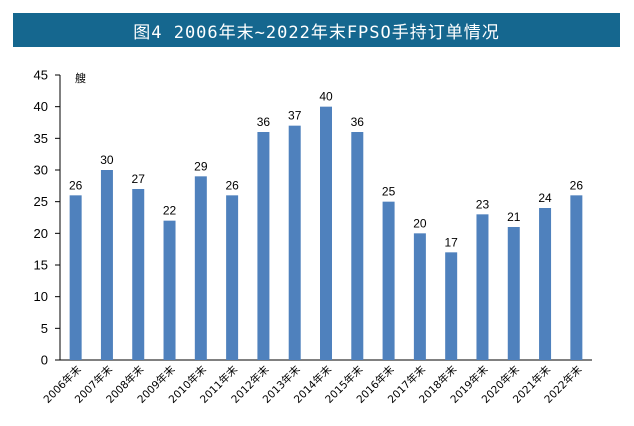 The height and width of the screenshot is (426, 634). I want to click on chart-title: 图4 2006年末~2022年末FPSO手持订单情况, so click(316, 32).